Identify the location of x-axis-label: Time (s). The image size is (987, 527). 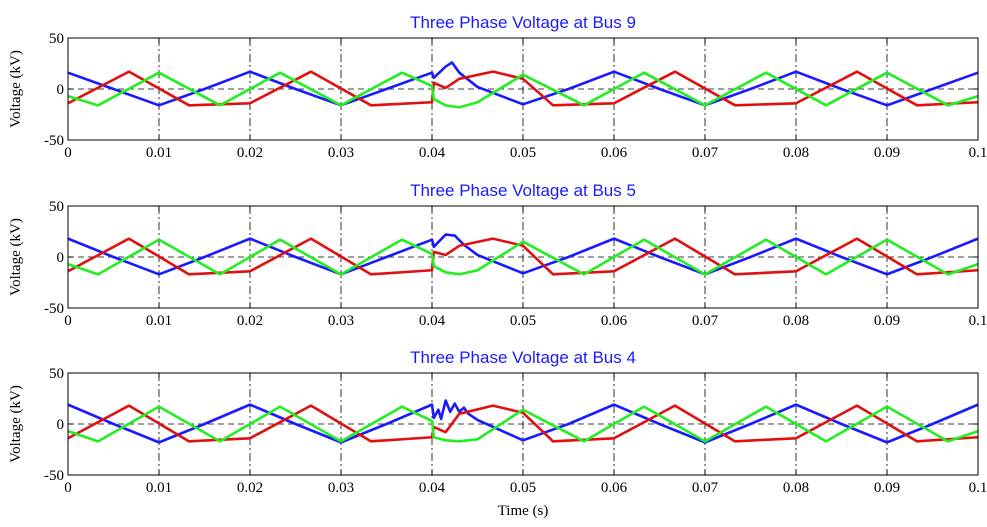
(523, 511).